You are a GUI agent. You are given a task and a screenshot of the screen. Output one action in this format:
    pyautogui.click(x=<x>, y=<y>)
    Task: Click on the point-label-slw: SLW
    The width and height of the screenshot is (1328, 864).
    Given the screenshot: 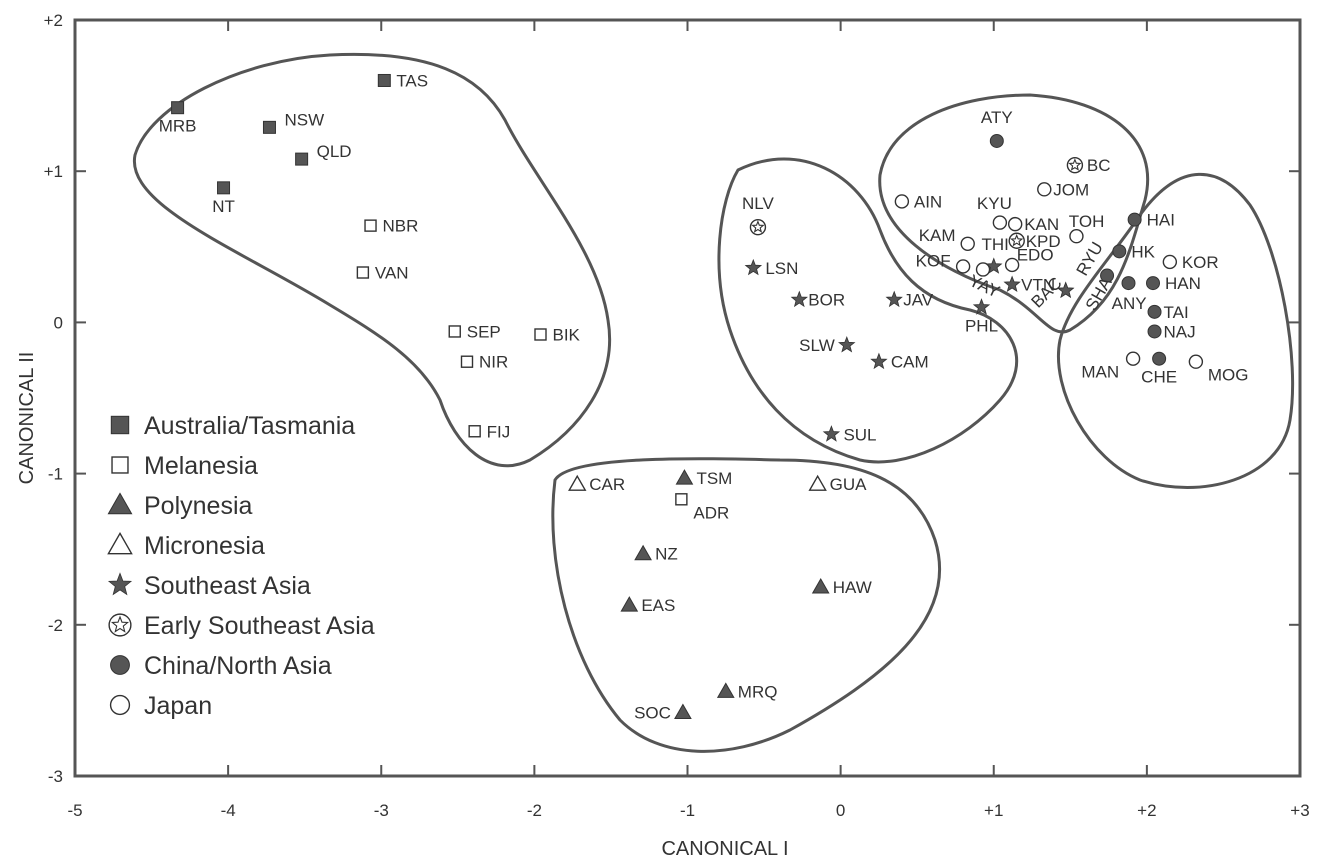 What is the action you would take?
    pyautogui.click(x=817, y=345)
    